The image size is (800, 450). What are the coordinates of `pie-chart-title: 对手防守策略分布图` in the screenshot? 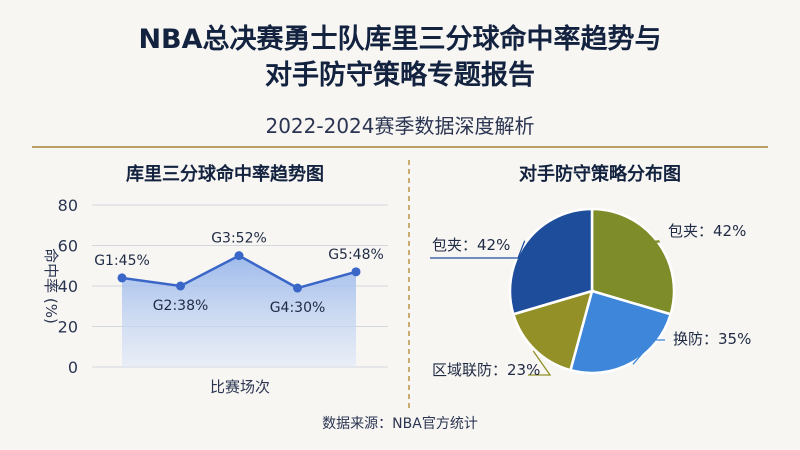 It's located at (600, 174).